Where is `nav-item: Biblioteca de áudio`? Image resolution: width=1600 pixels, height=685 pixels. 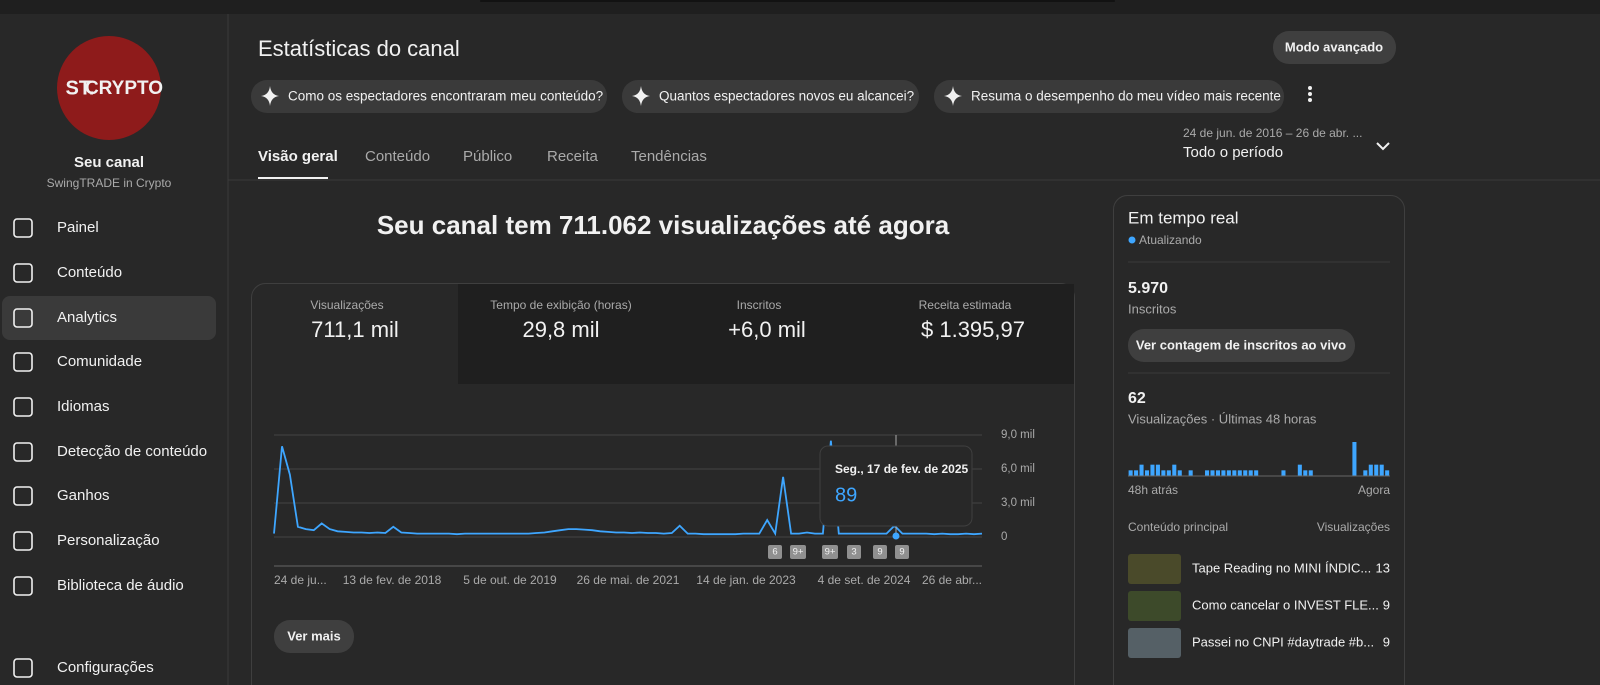 nav-item: Biblioteca de áudio is located at coordinates (120, 585).